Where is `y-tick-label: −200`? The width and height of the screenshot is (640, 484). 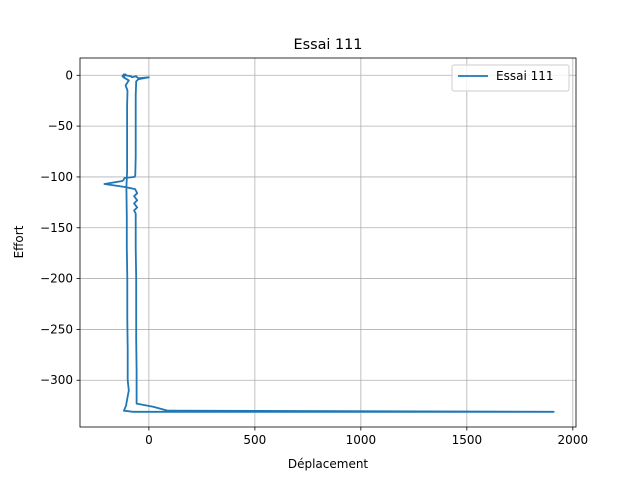
y-tick-label: −200 is located at coordinates (56, 279).